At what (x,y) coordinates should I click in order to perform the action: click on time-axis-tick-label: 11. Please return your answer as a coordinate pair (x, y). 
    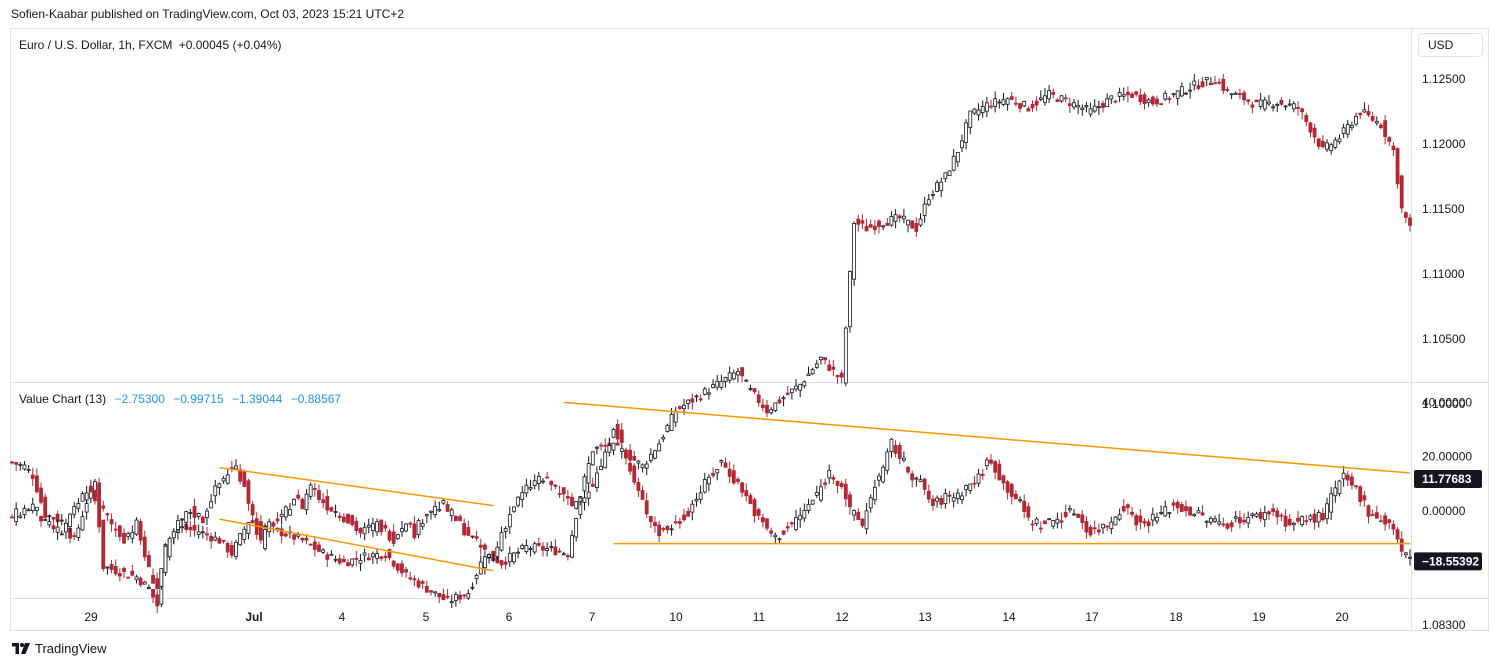
    Looking at the image, I should click on (759, 617).